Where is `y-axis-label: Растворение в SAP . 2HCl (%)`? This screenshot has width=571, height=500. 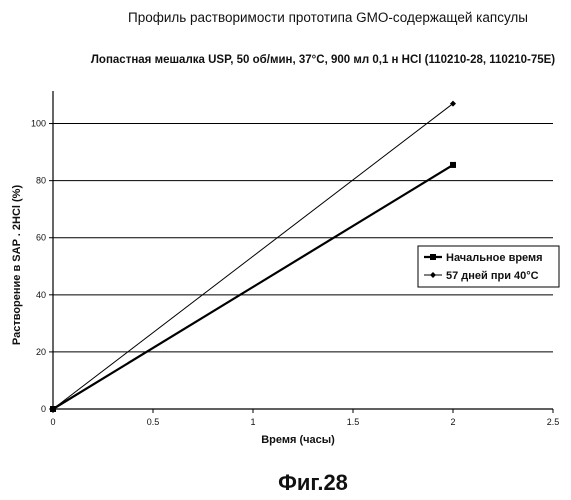
y-axis-label: Растворение в SAP . 2HCl (%) is located at coordinates (17, 265).